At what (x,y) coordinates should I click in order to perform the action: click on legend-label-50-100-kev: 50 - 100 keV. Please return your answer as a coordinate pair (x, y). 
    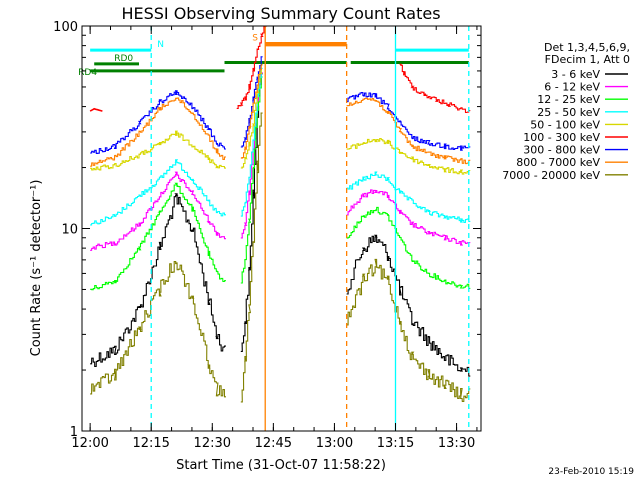
    Looking at the image, I should click on (565, 124).